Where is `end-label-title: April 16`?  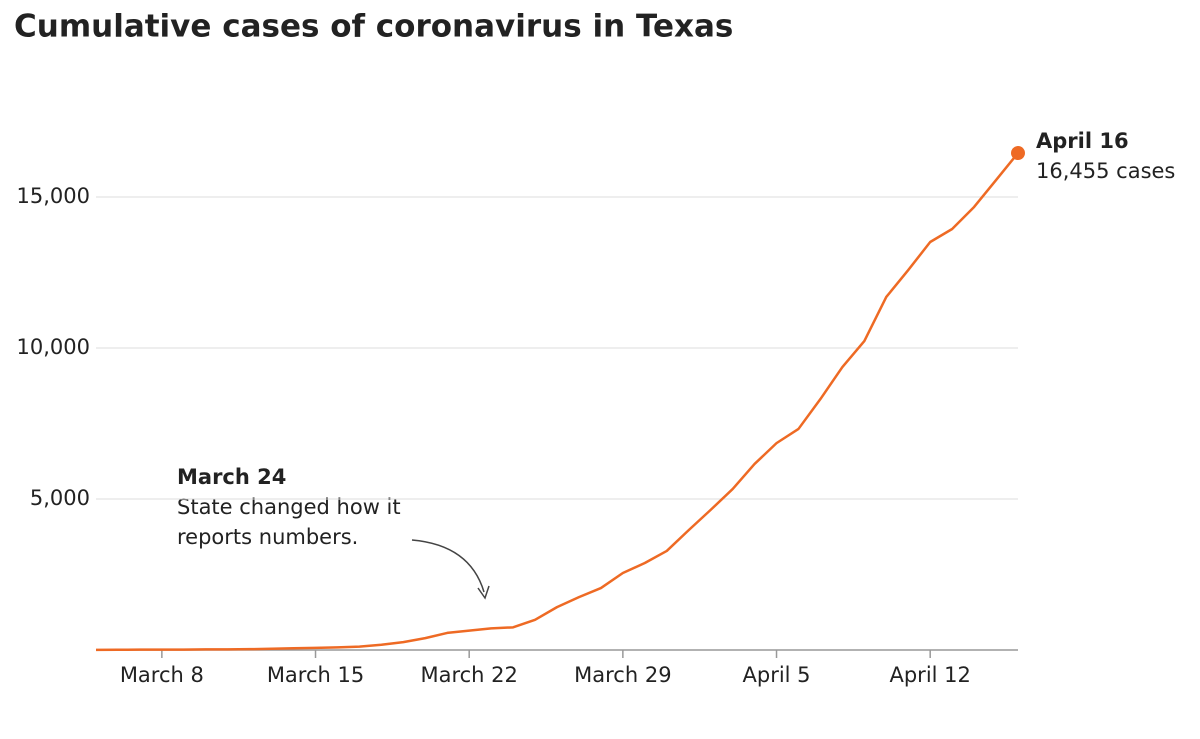 end-label-title: April 16 is located at coordinates (1082, 141).